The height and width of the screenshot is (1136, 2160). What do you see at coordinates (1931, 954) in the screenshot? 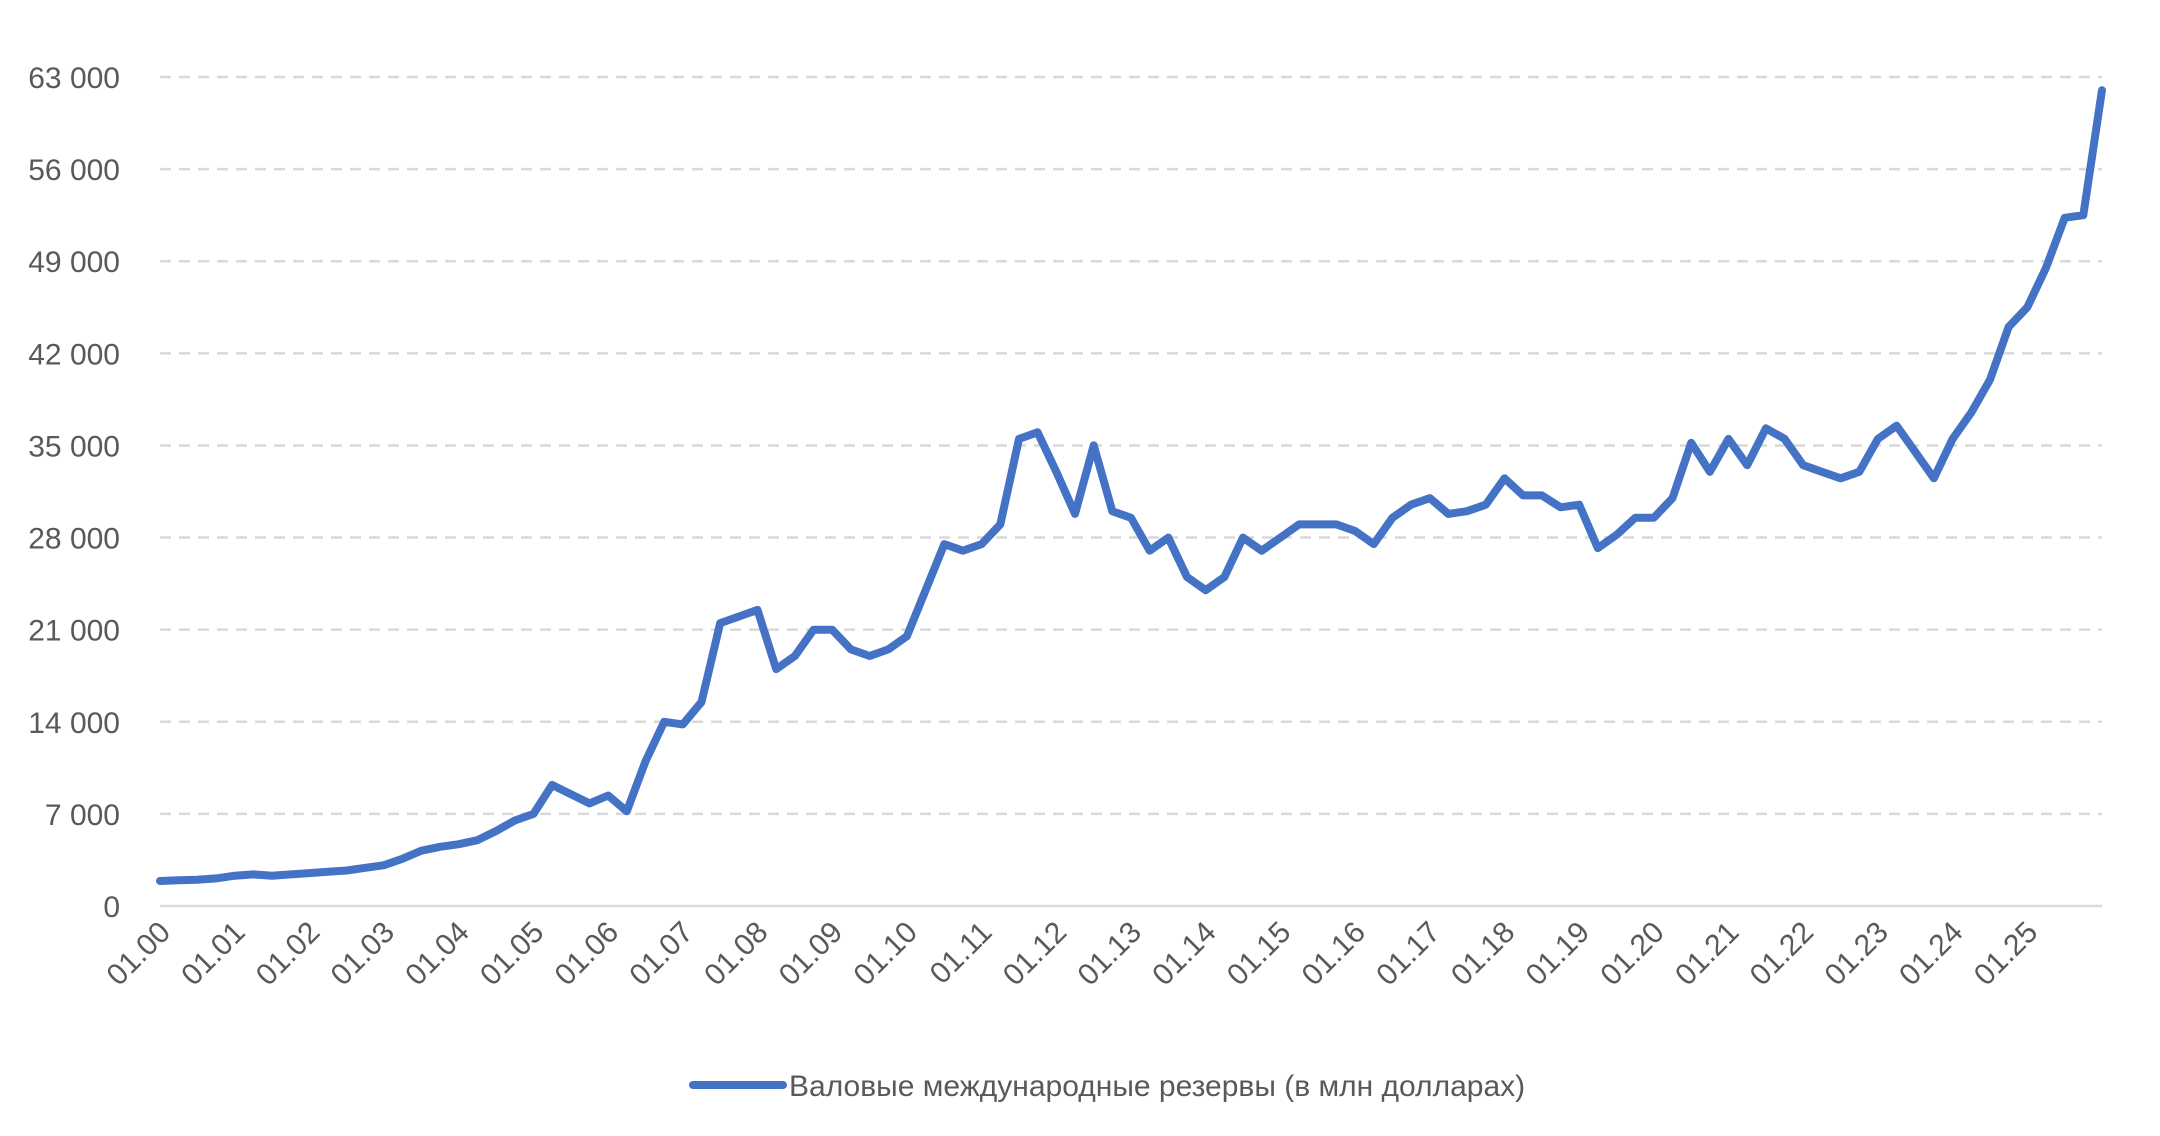
I see `x-tick-label: 01.24` at bounding box center [1931, 954].